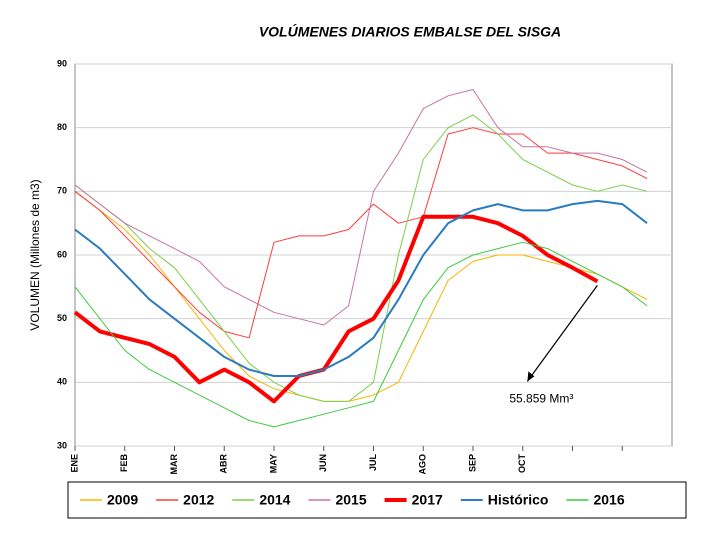 This screenshot has width=728, height=538. I want to click on chart-title: VOLÚMENES DIARIOS EMBALSE DEL SISGA, so click(410, 31).